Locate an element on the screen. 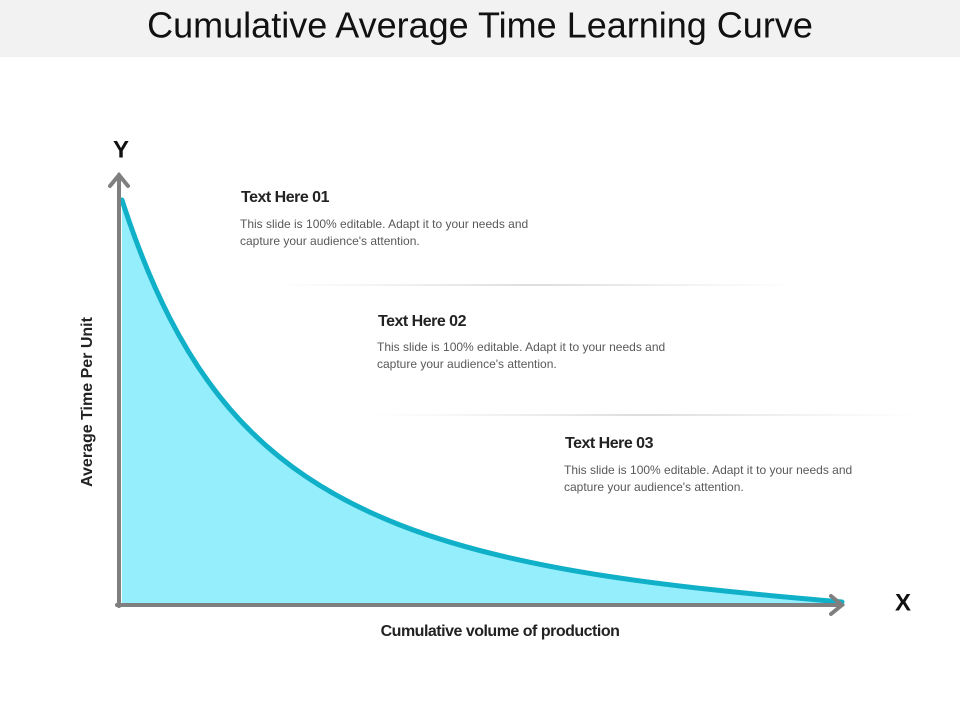 The height and width of the screenshot is (720, 960). item-heading: Text Here 03 is located at coordinates (609, 443).